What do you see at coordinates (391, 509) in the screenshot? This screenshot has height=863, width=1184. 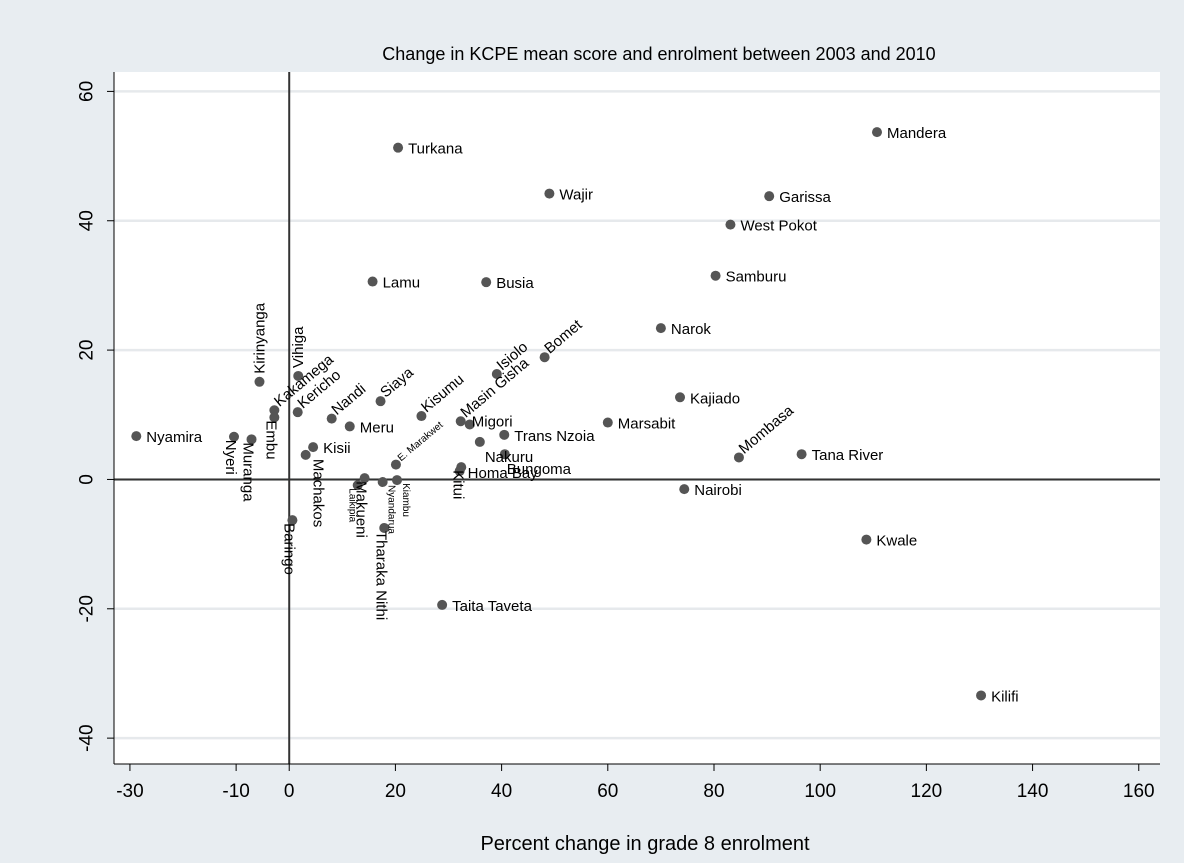 I see `label-nyandarua: Nyandarua` at bounding box center [391, 509].